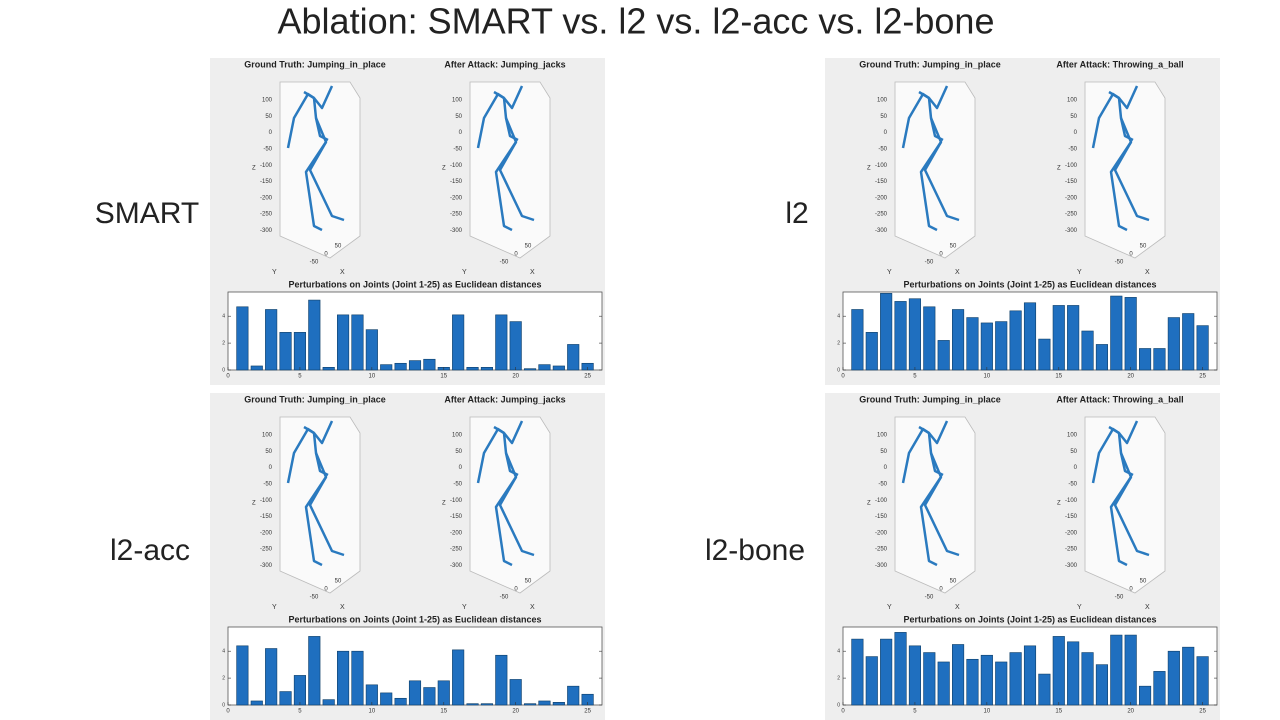 The image size is (1280, 720). Describe the element at coordinates (300, 712) in the screenshot. I see `x-tick-label: 5` at that location.